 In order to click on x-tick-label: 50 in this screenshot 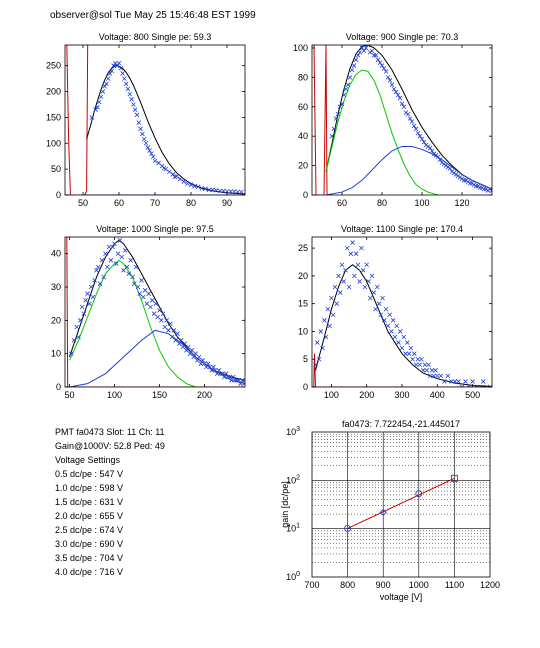, I will do `click(69, 395)`.